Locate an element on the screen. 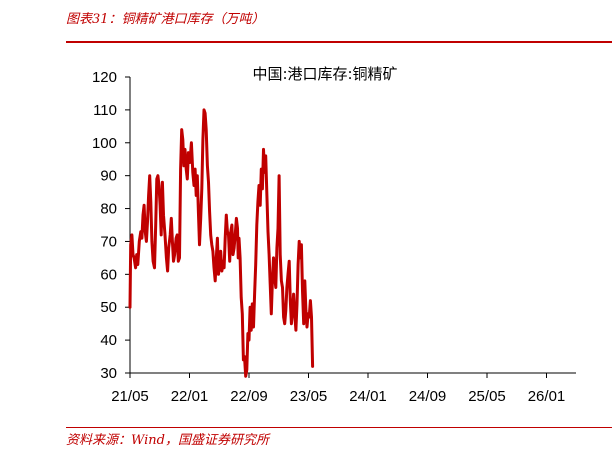 This screenshot has height=459, width=612. x-tick-label: 25/05 is located at coordinates (487, 396).